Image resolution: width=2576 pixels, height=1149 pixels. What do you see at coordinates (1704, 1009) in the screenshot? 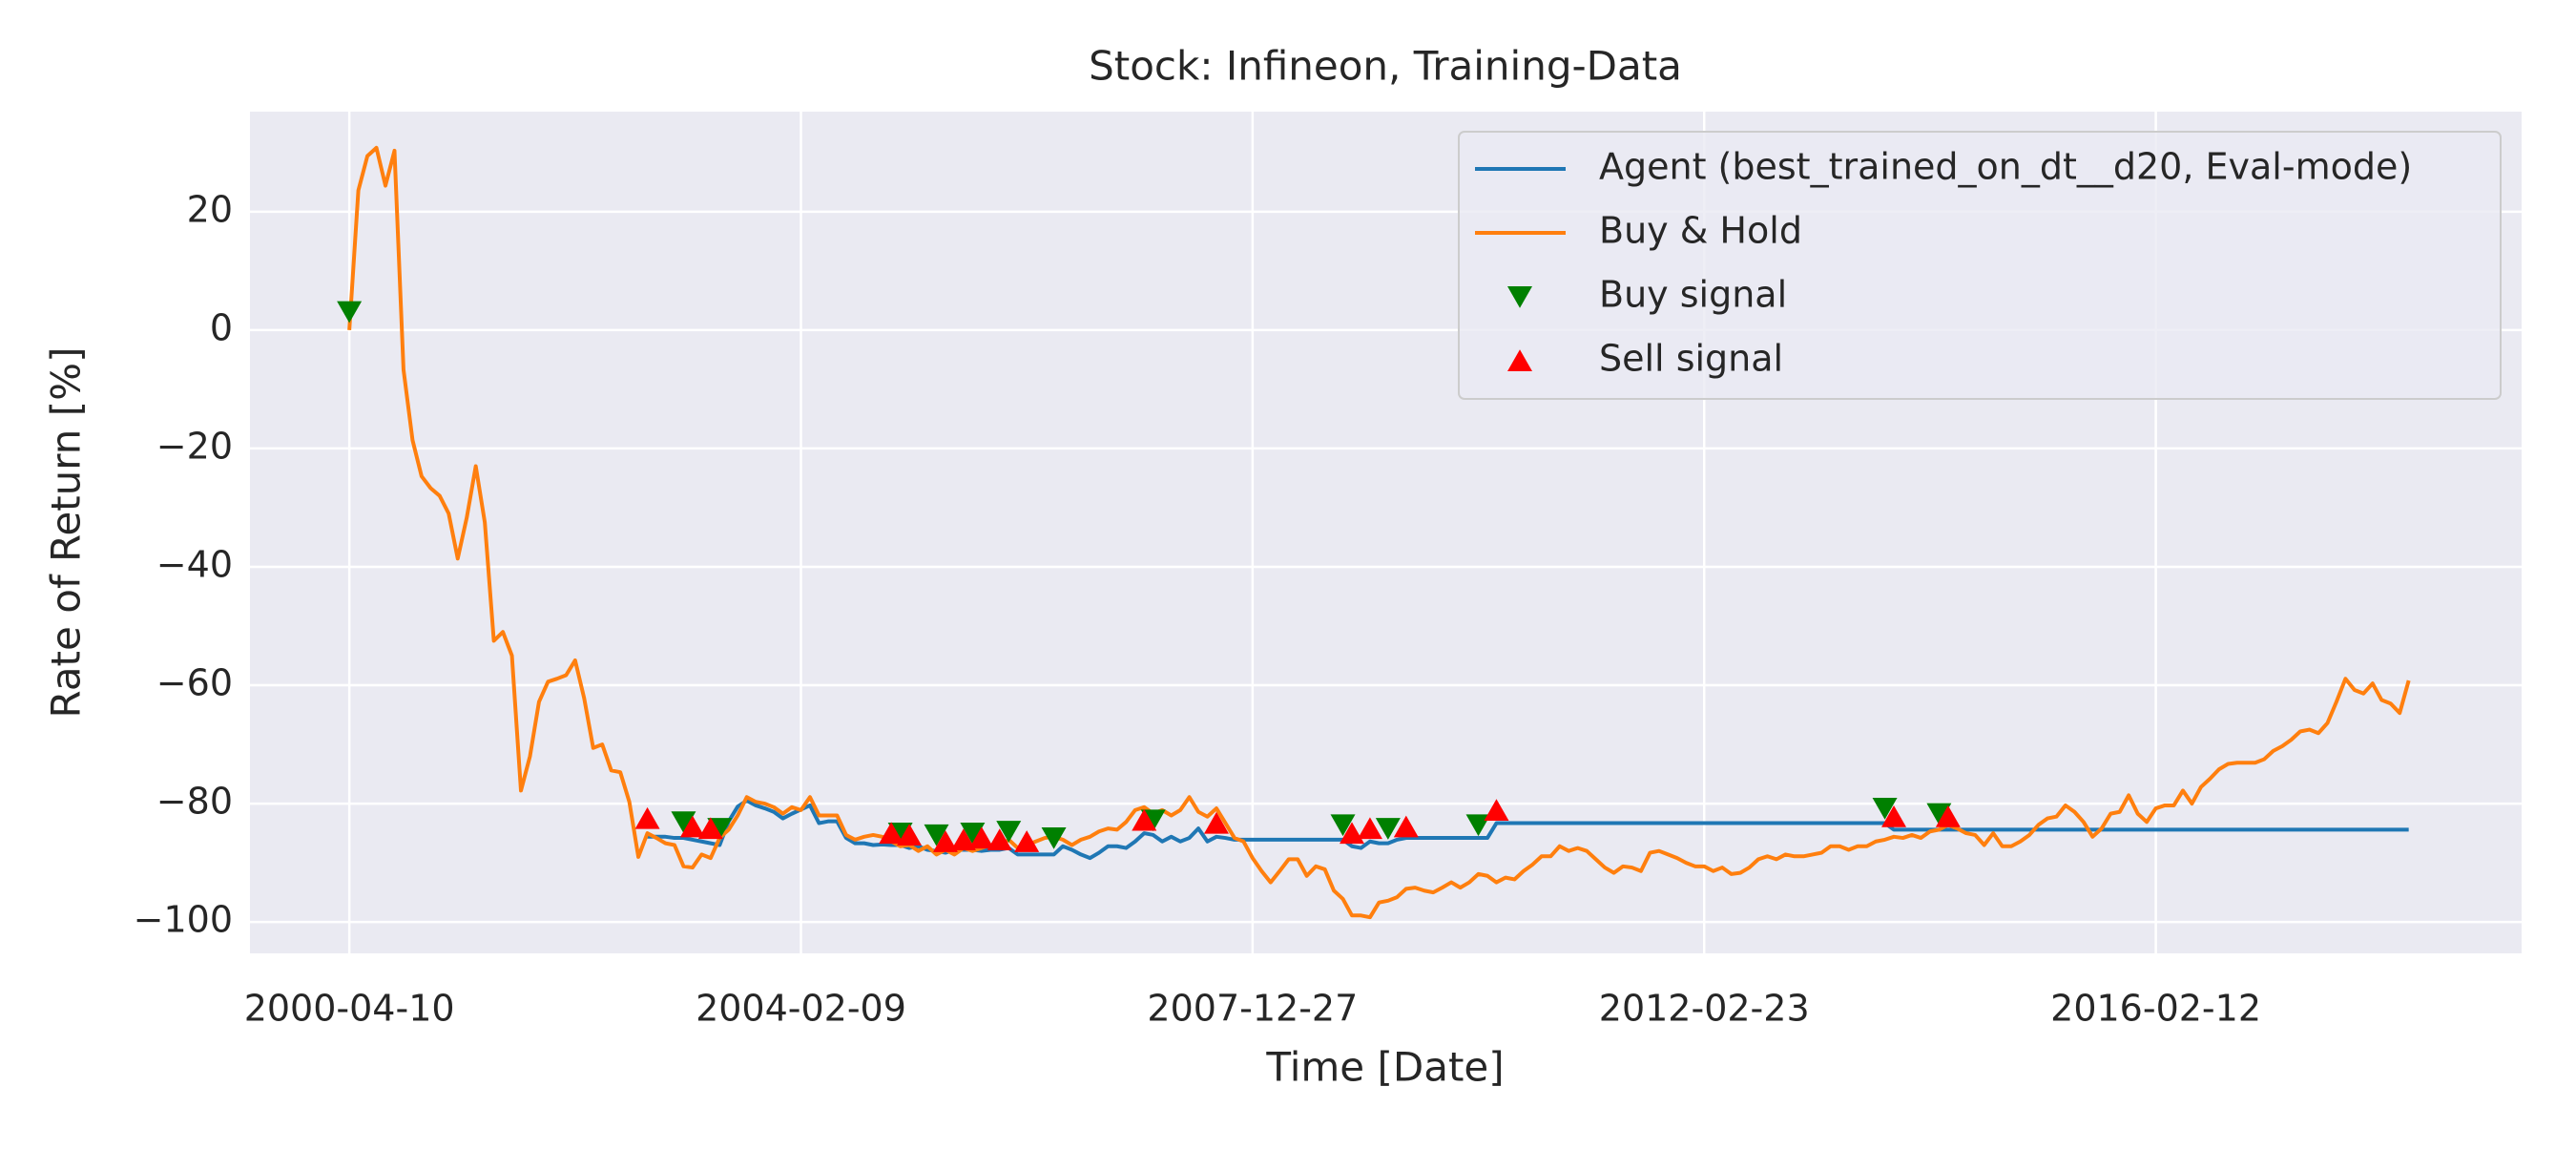
I see `x-tick-label: 2012-02-23` at bounding box center [1704, 1009].